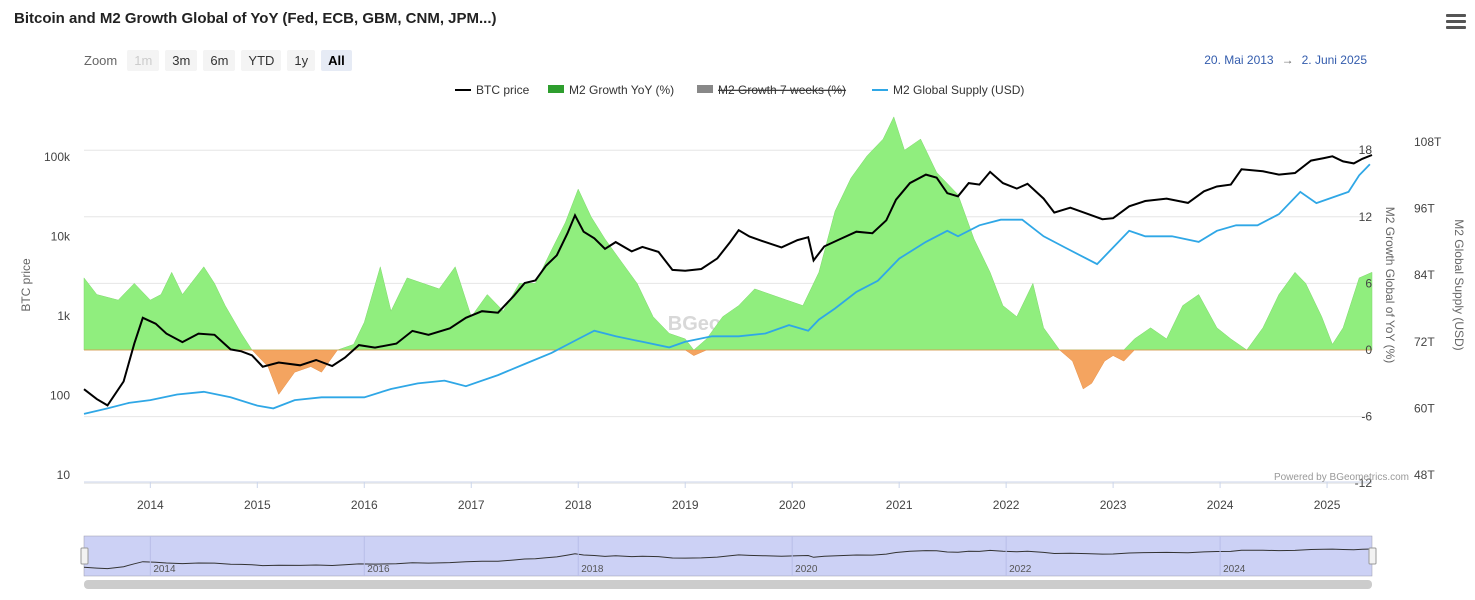 The width and height of the screenshot is (1475, 600). Describe the element at coordinates (1113, 505) in the screenshot. I see `x-tick-label: 2023` at that location.